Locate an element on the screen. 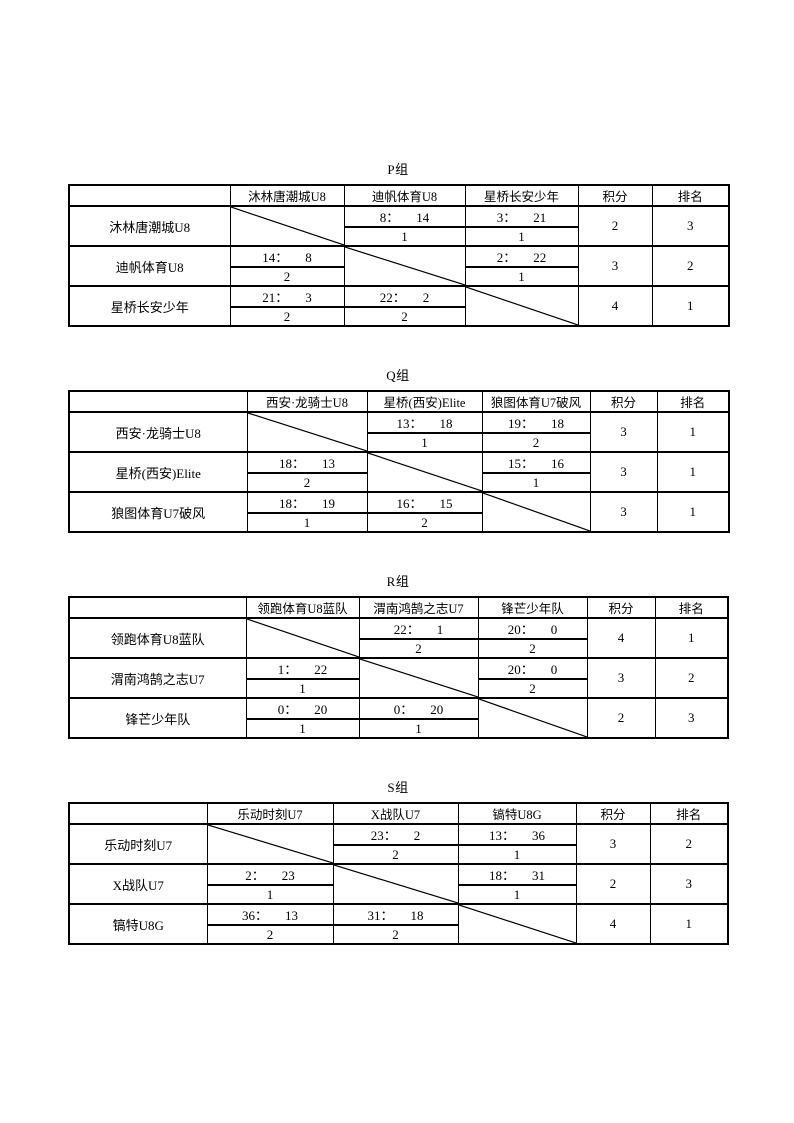 This screenshot has width=794, height=1123. score-away: 0 is located at coordinates (554, 629).